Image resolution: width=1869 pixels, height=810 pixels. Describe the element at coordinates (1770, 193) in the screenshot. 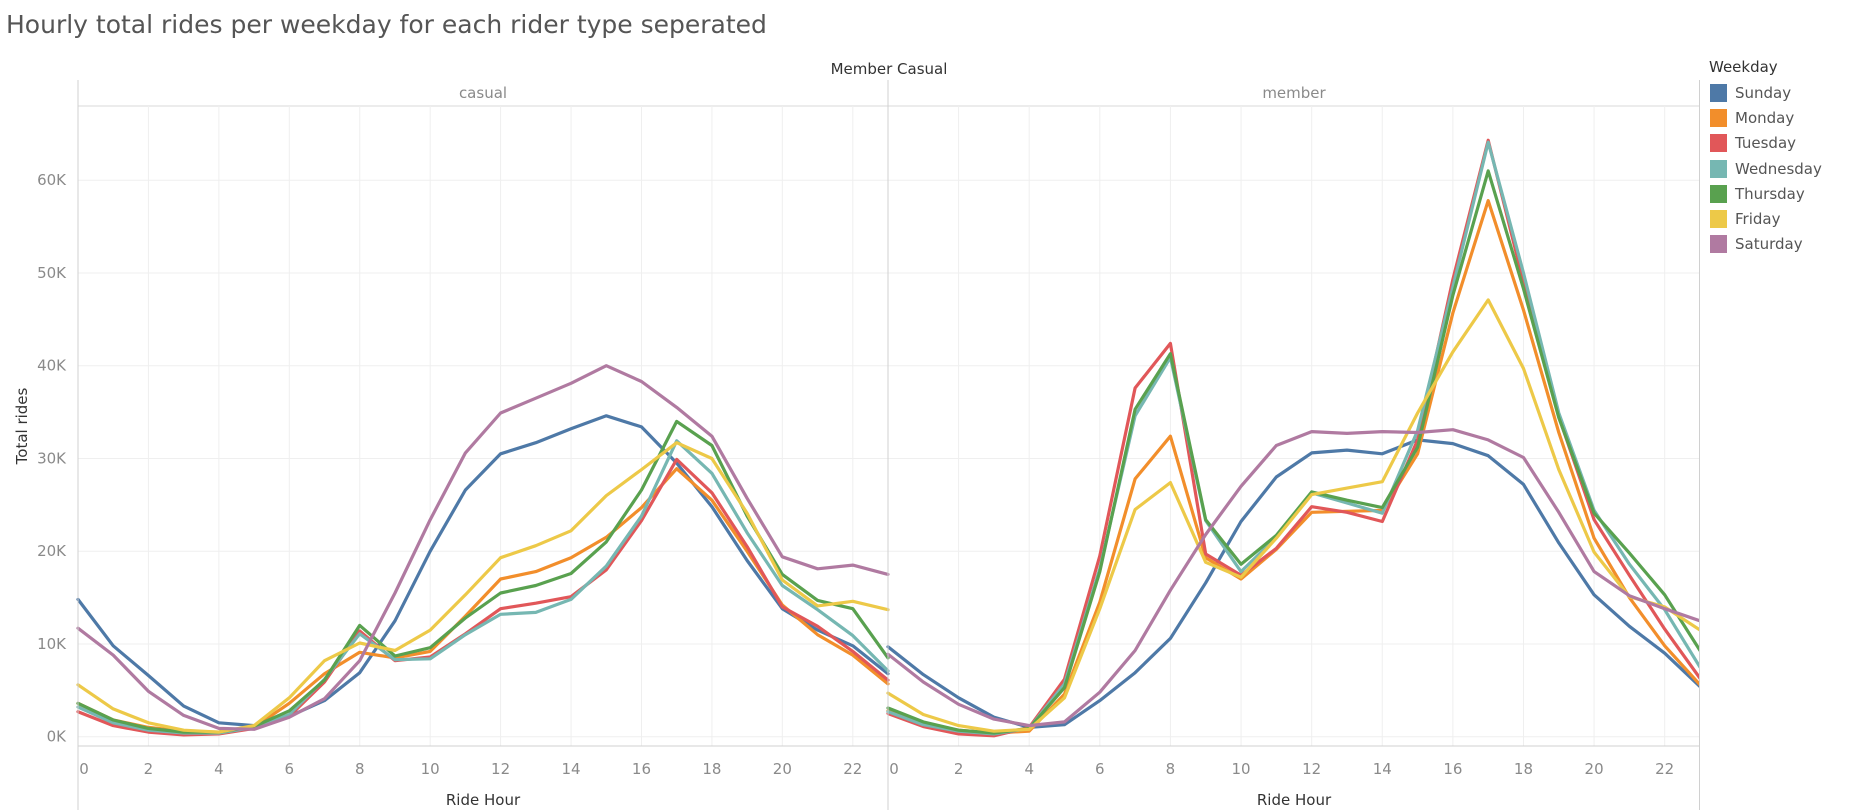

I see `legend-label: Thursday` at that location.